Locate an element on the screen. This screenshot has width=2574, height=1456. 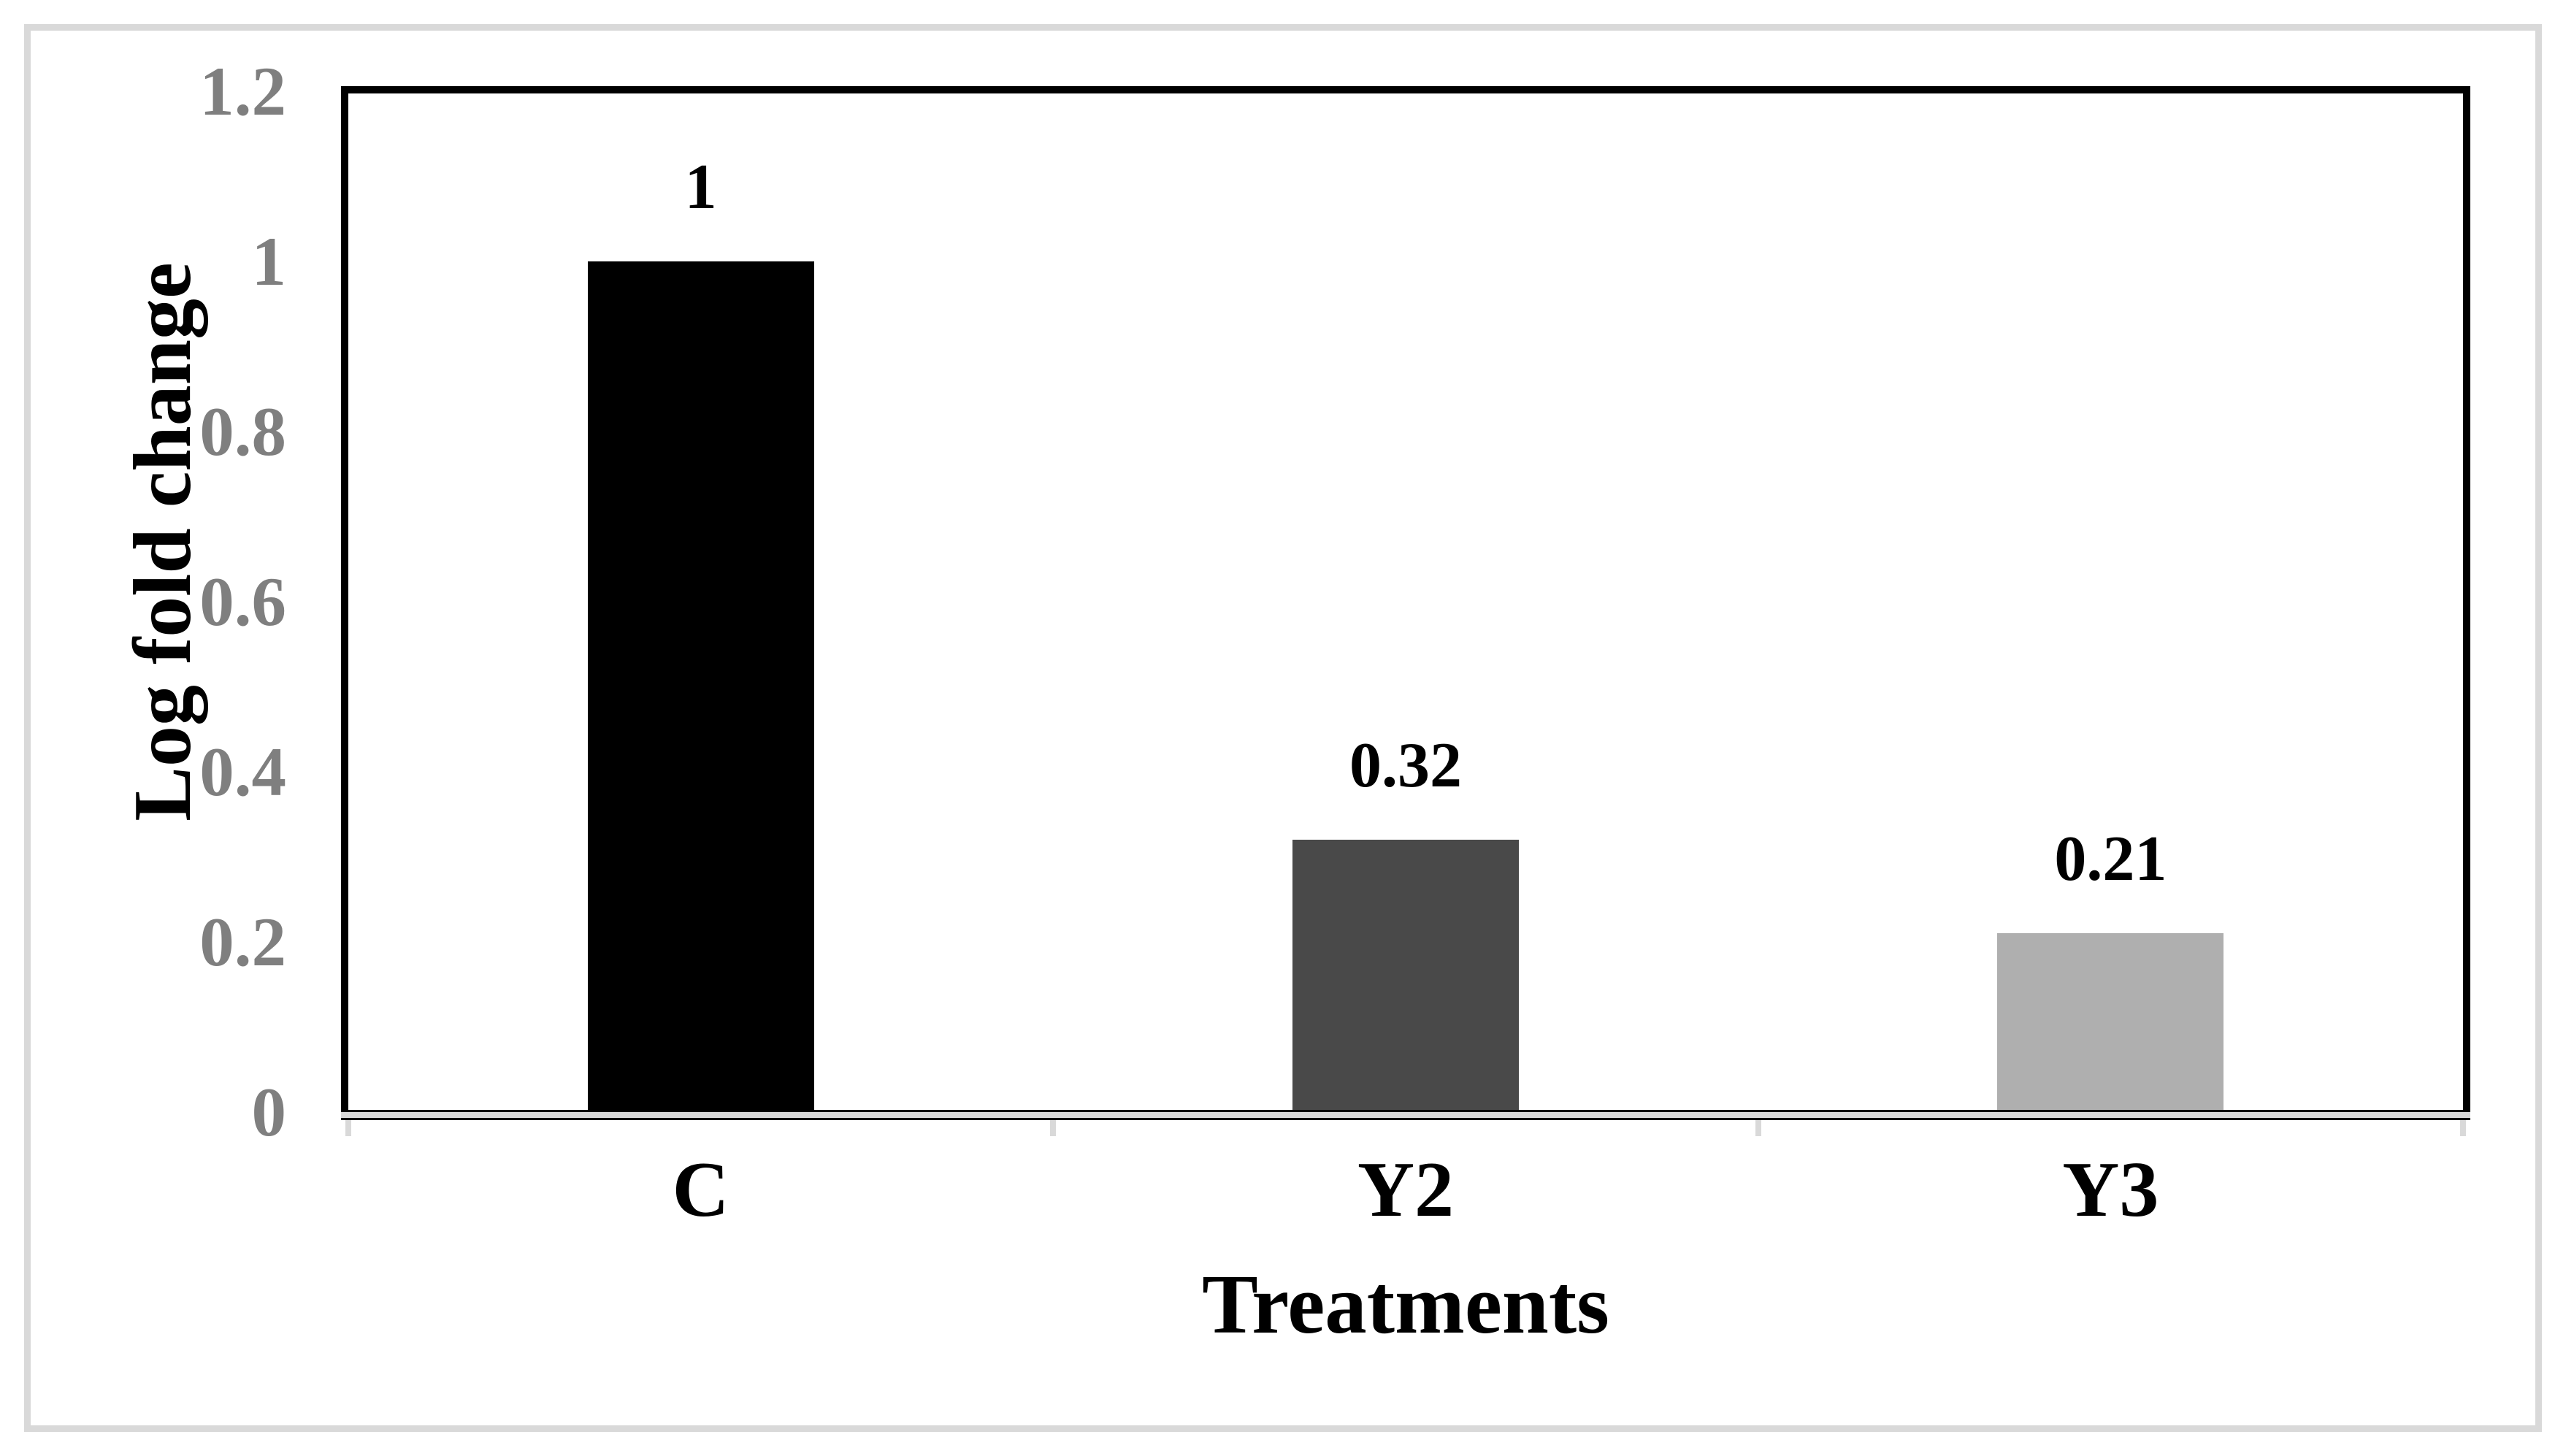
bar-Y2 is located at coordinates (1405, 975).